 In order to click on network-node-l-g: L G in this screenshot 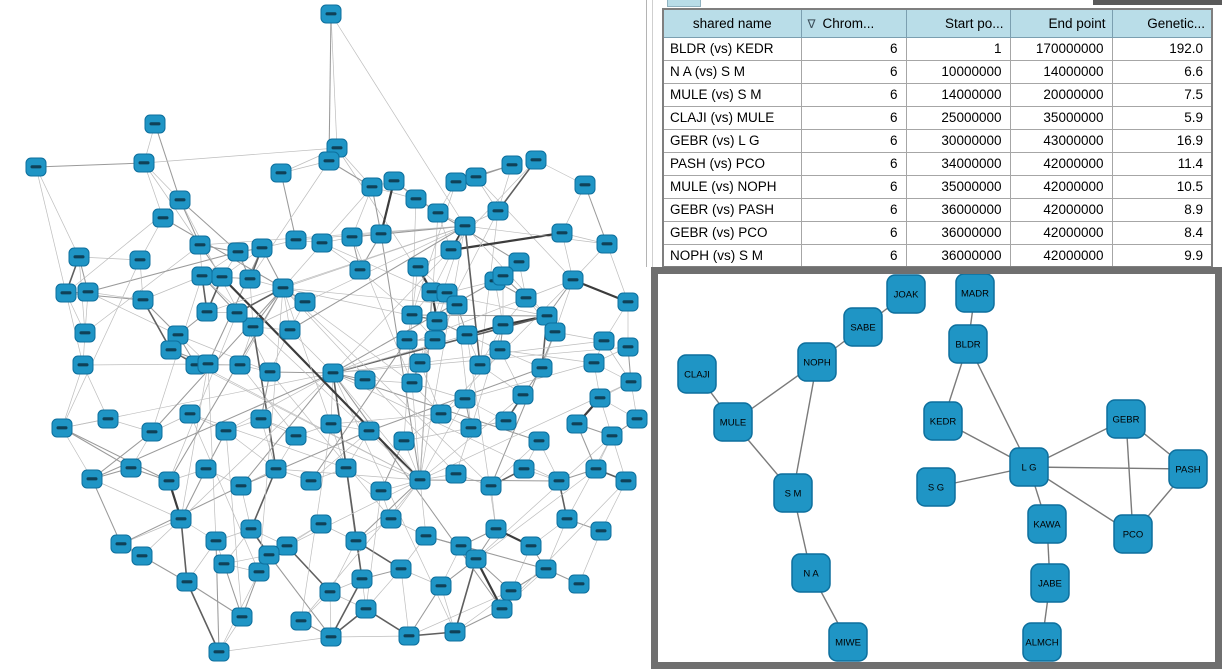, I will do `click(1029, 467)`.